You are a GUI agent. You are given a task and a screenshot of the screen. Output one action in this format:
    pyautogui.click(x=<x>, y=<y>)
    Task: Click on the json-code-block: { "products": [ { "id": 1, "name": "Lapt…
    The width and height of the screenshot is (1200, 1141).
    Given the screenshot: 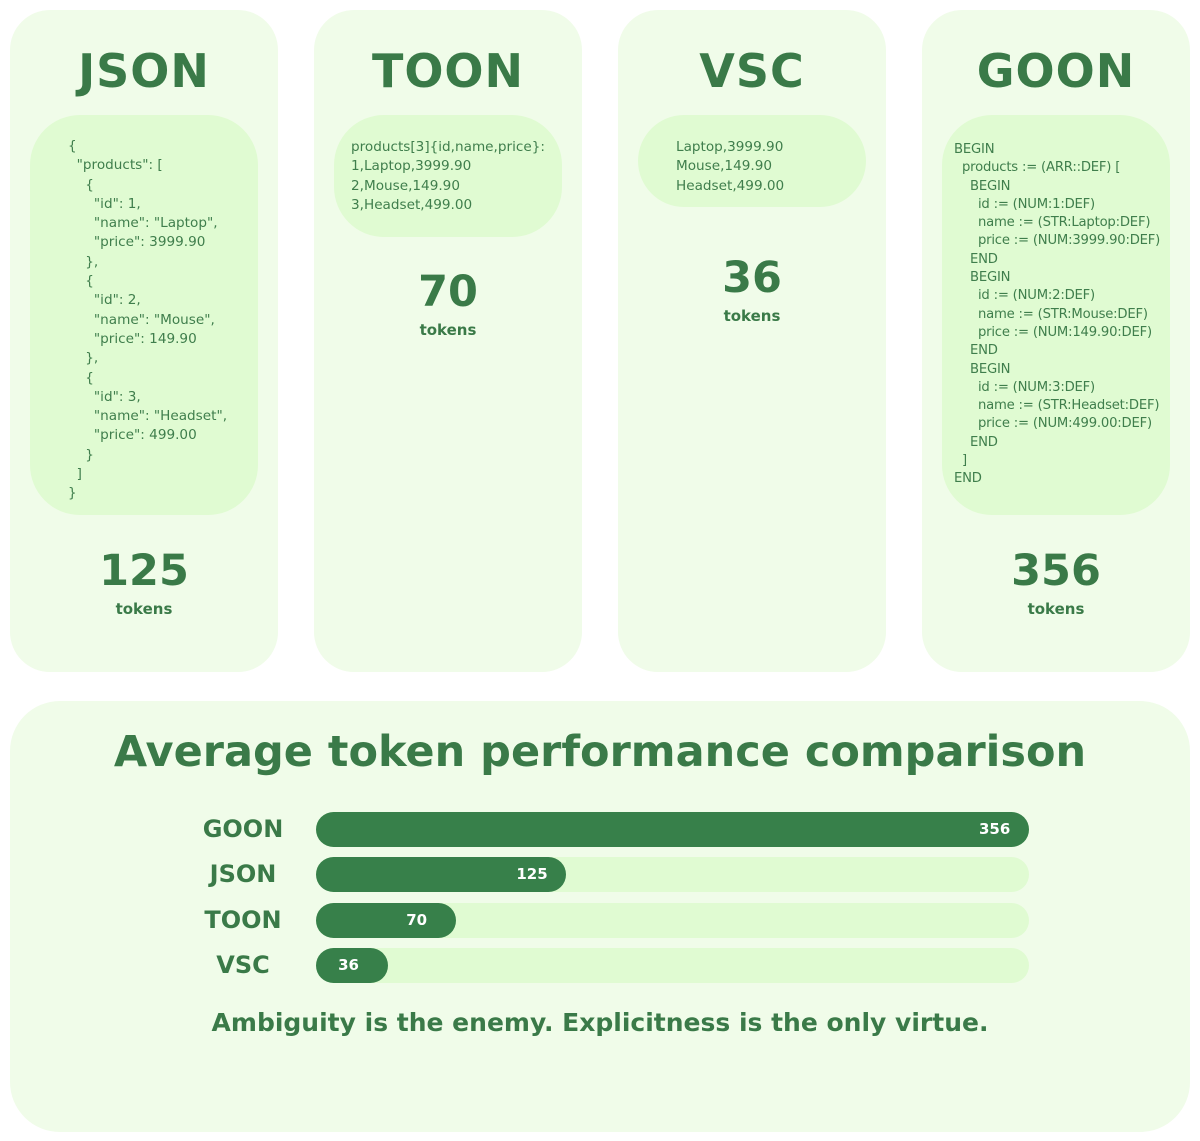 What is the action you would take?
    pyautogui.click(x=144, y=315)
    